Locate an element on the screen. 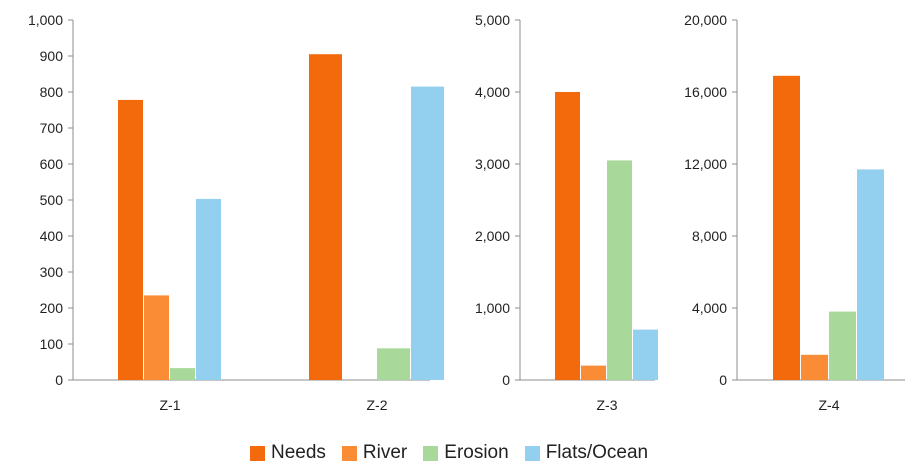 Image resolution: width=922 pixels, height=466 pixels. legend-label: River is located at coordinates (385, 452).